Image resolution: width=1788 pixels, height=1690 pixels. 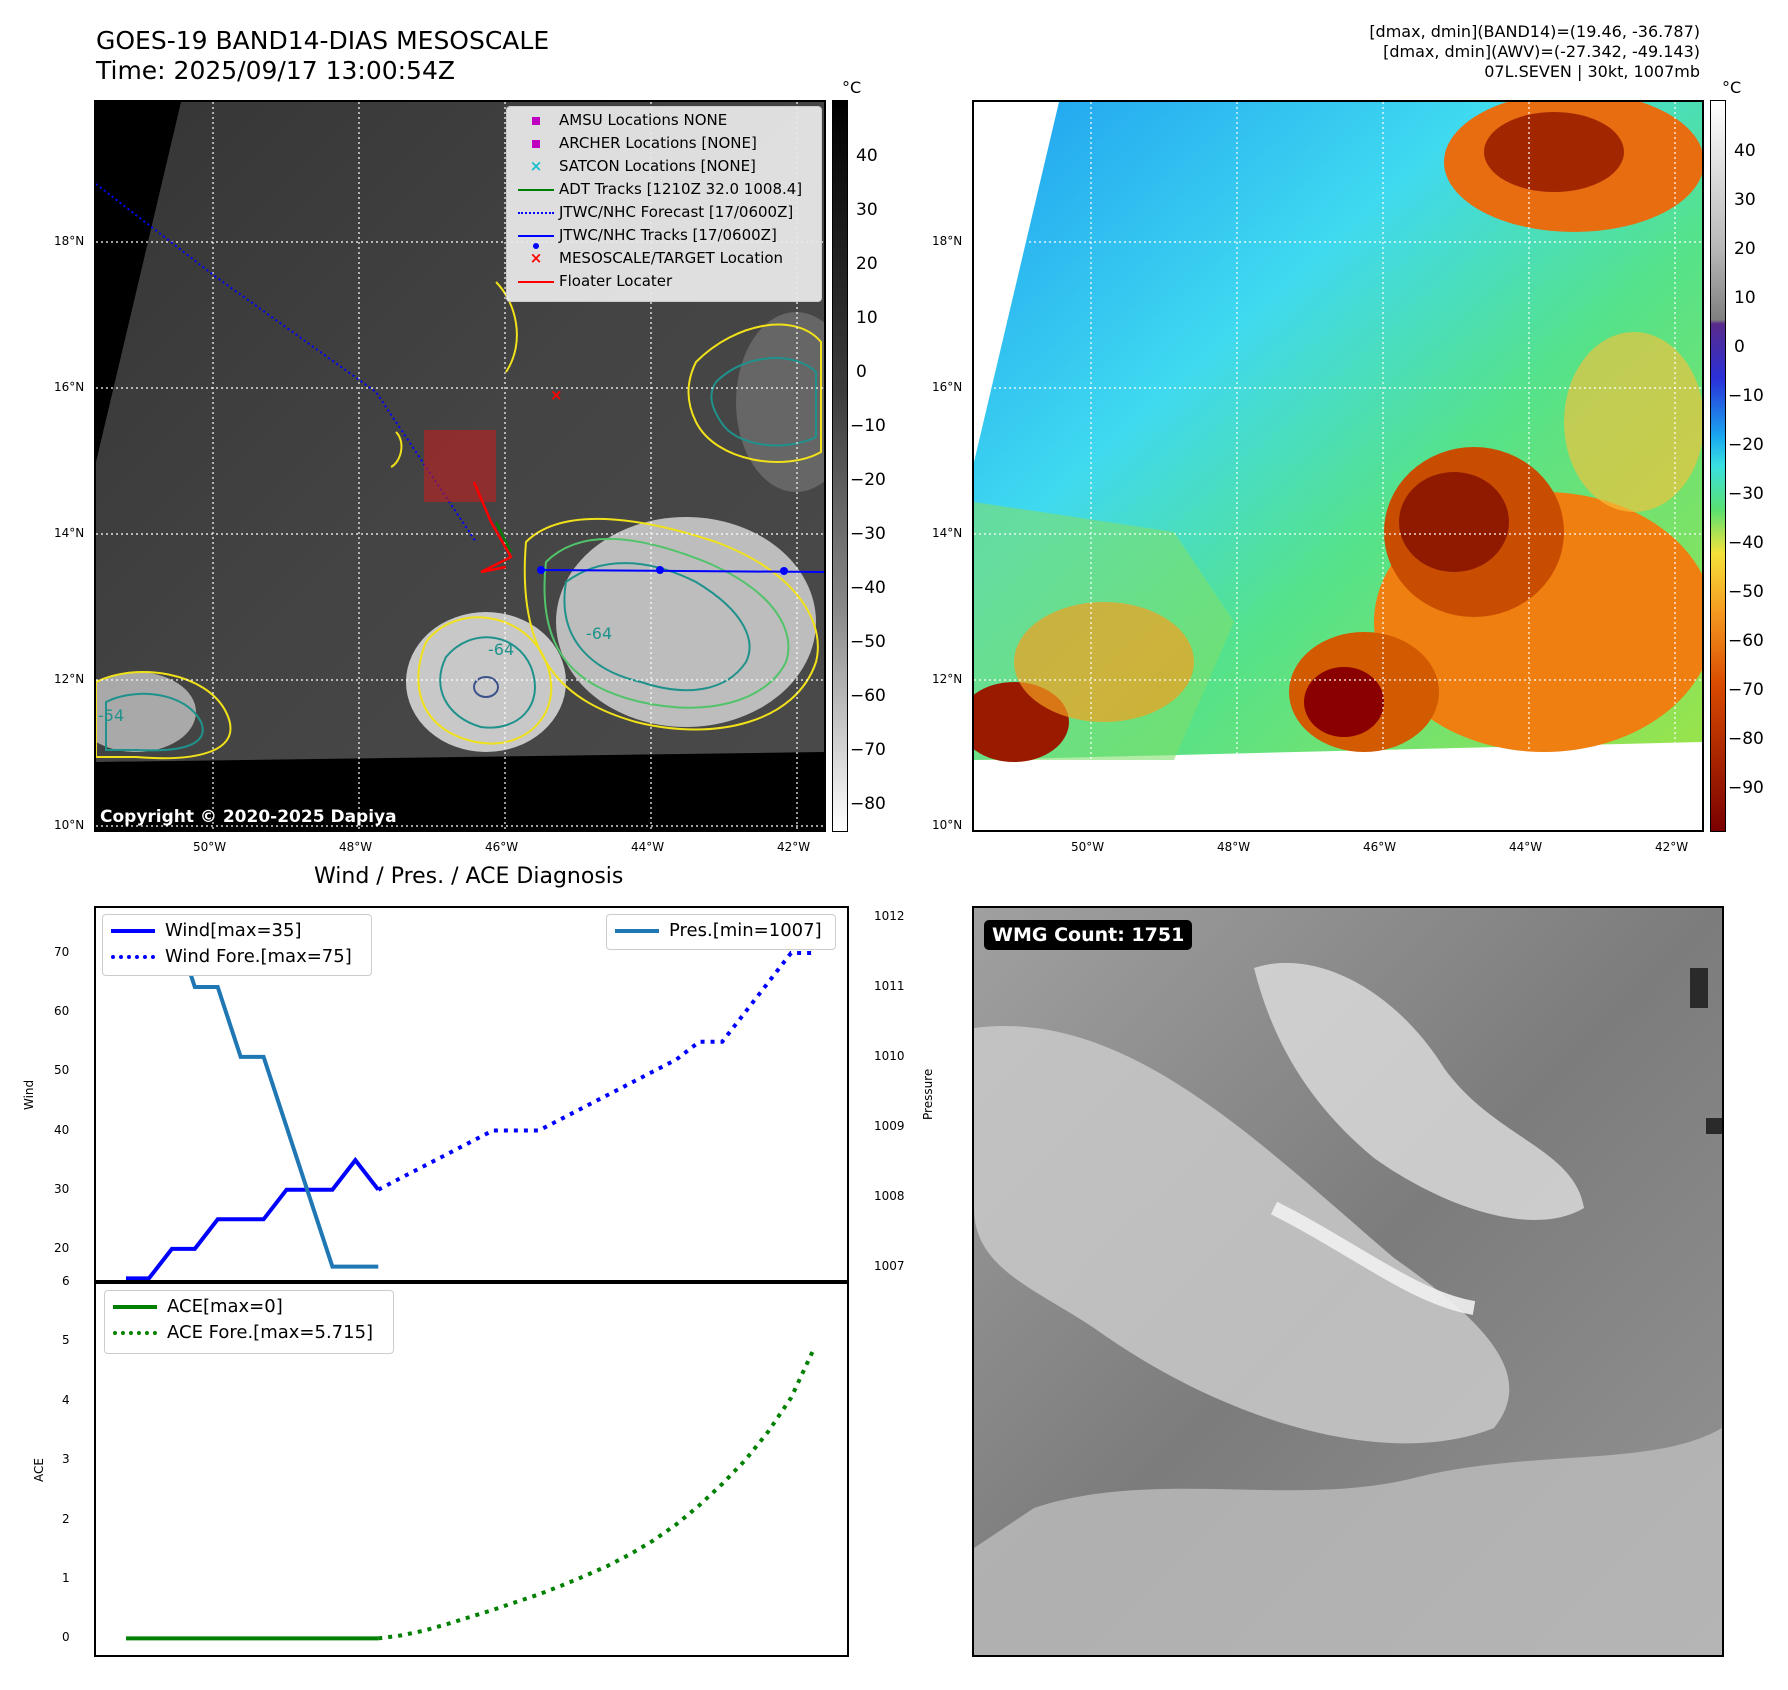 I want to click on figure-time: Time: 2025/09/17 13:00:54Z, so click(x=275, y=70).